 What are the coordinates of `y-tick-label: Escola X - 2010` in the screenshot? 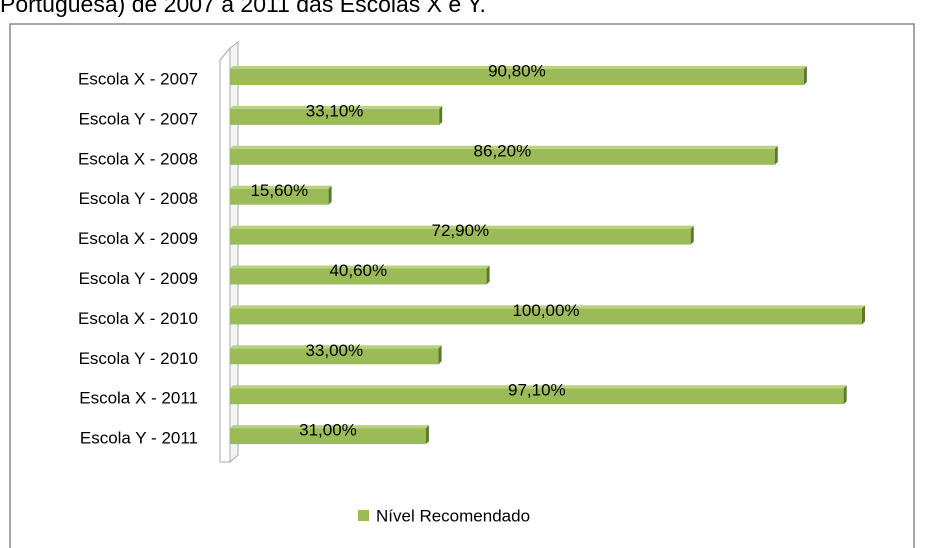 It's located at (138, 318).